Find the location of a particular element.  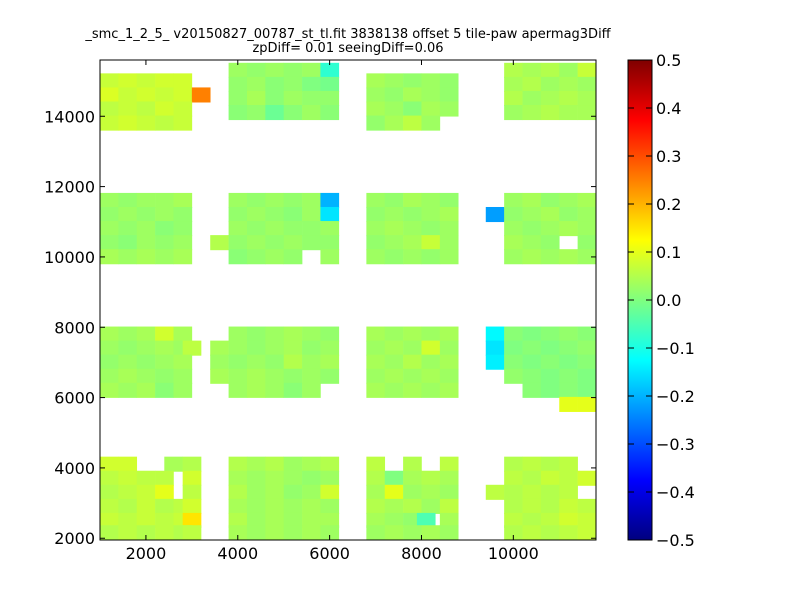

colorbar-tick-label: −0.3 is located at coordinates (675, 444).